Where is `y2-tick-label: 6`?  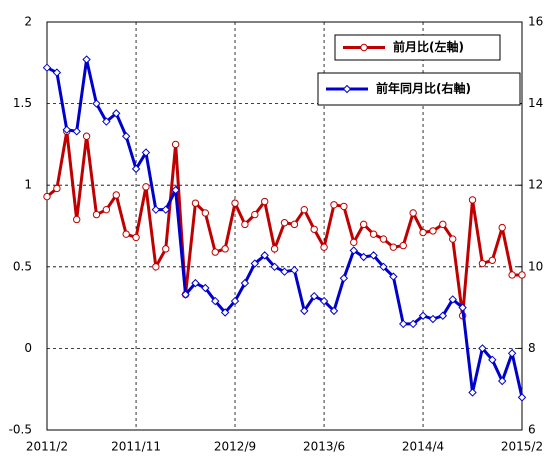
y2-tick-label: 6 is located at coordinates (532, 430).